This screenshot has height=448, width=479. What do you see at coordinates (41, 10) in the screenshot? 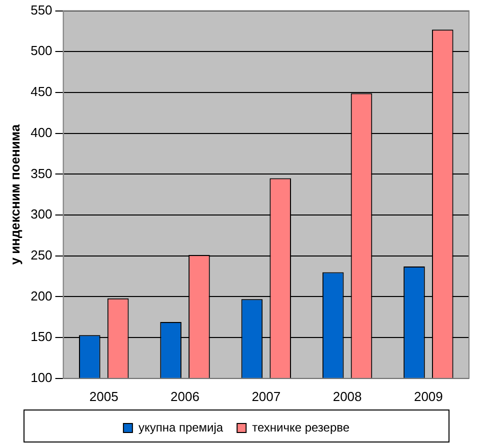
I see `y-tick-label: 550` at bounding box center [41, 10].